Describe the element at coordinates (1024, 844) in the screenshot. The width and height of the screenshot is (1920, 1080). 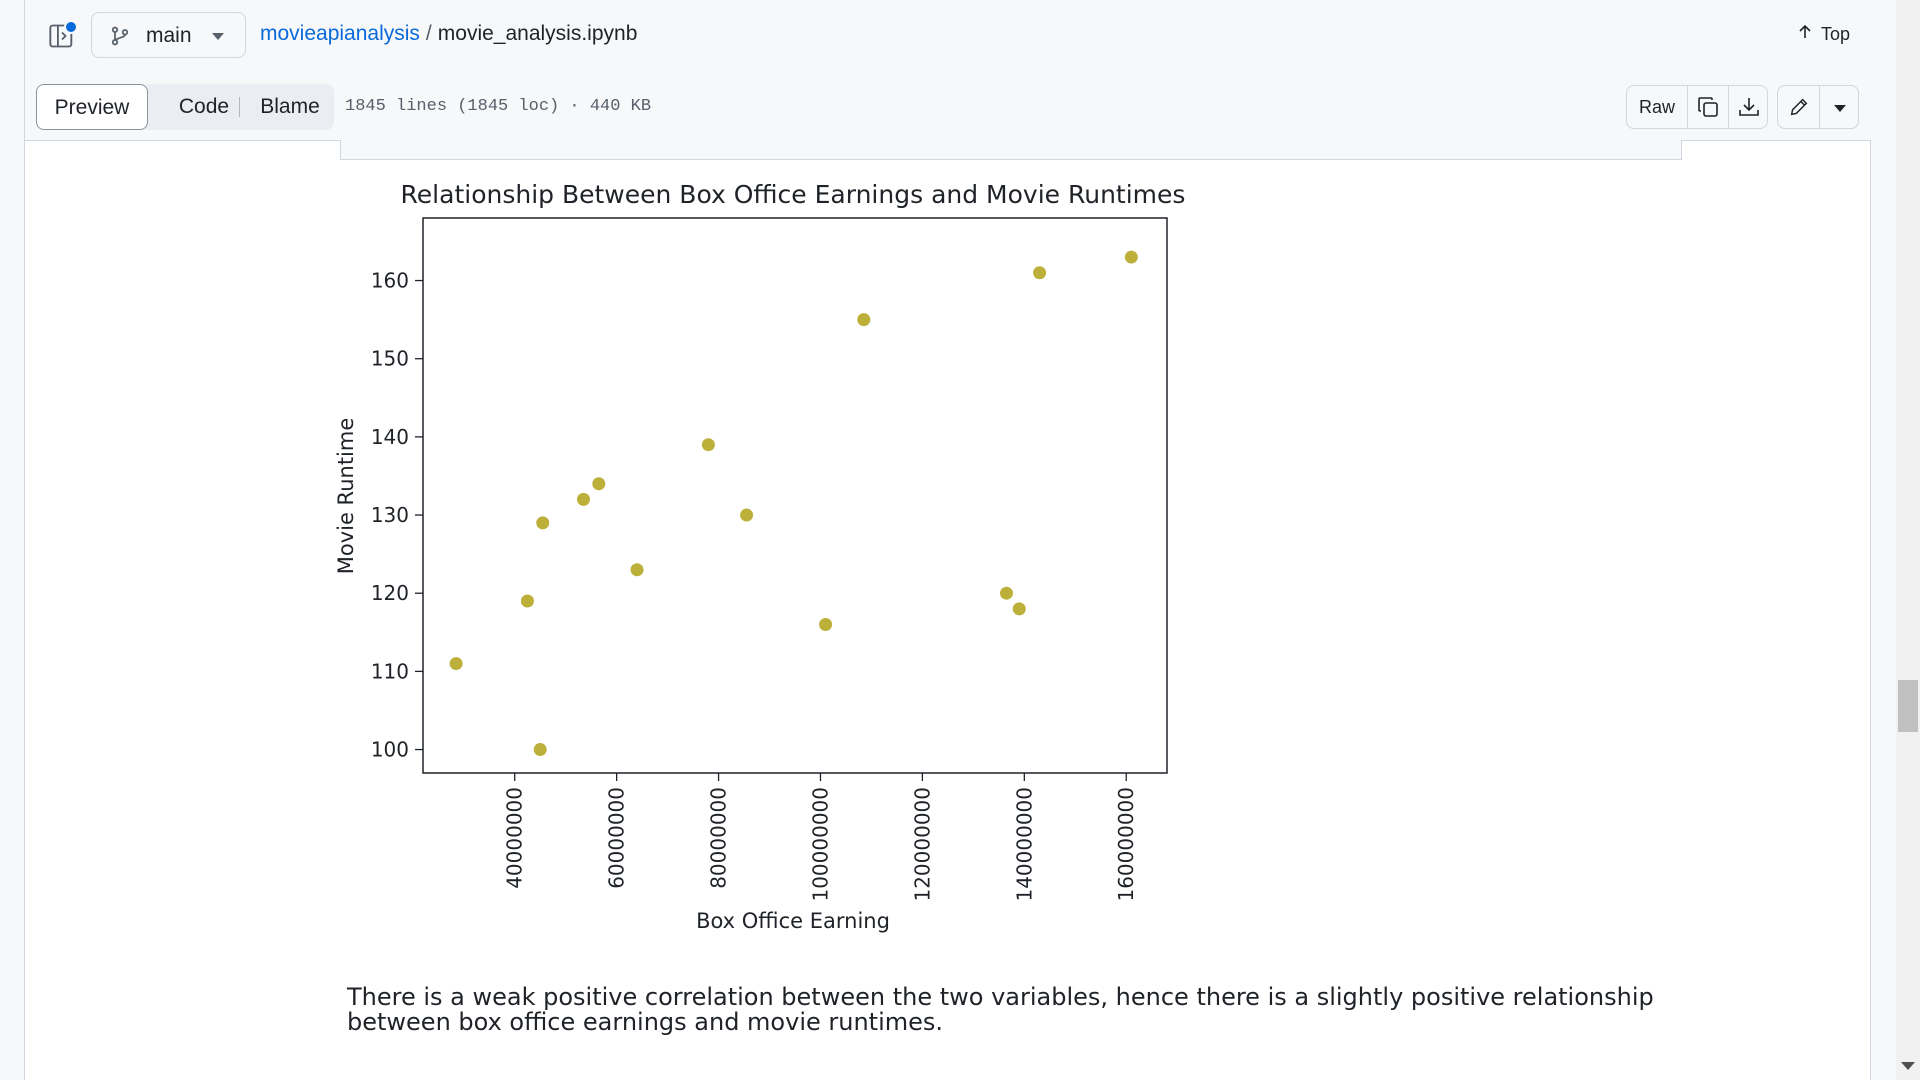
I see `x-tick-label: 140000000` at that location.